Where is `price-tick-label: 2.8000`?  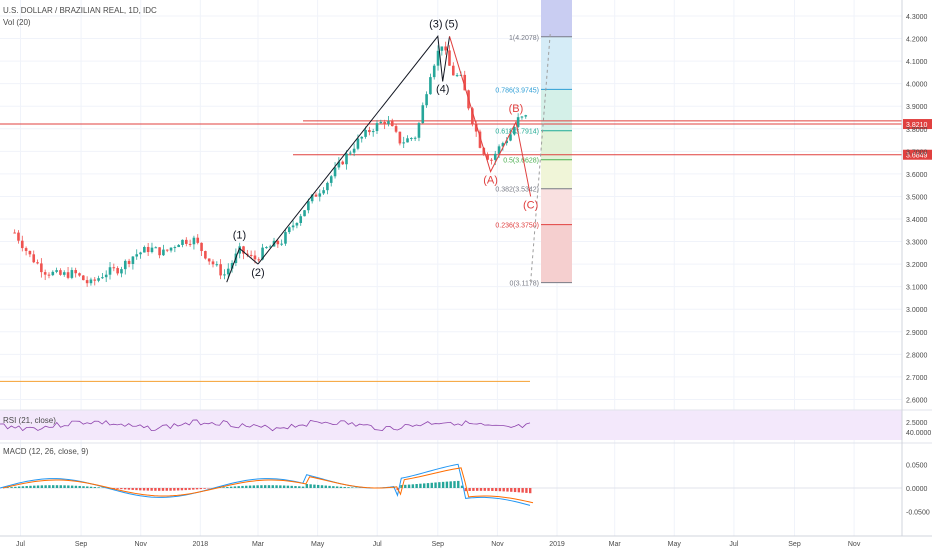
price-tick-label: 2.8000 is located at coordinates (917, 355).